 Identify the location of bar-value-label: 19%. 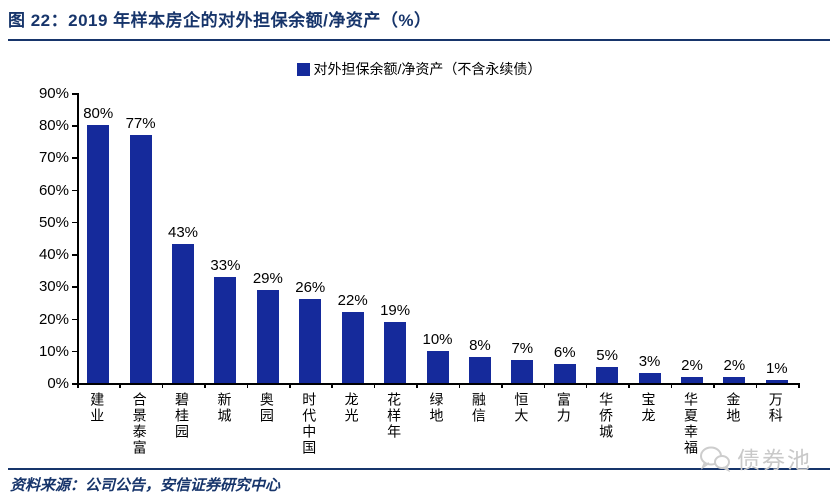
(395, 310).